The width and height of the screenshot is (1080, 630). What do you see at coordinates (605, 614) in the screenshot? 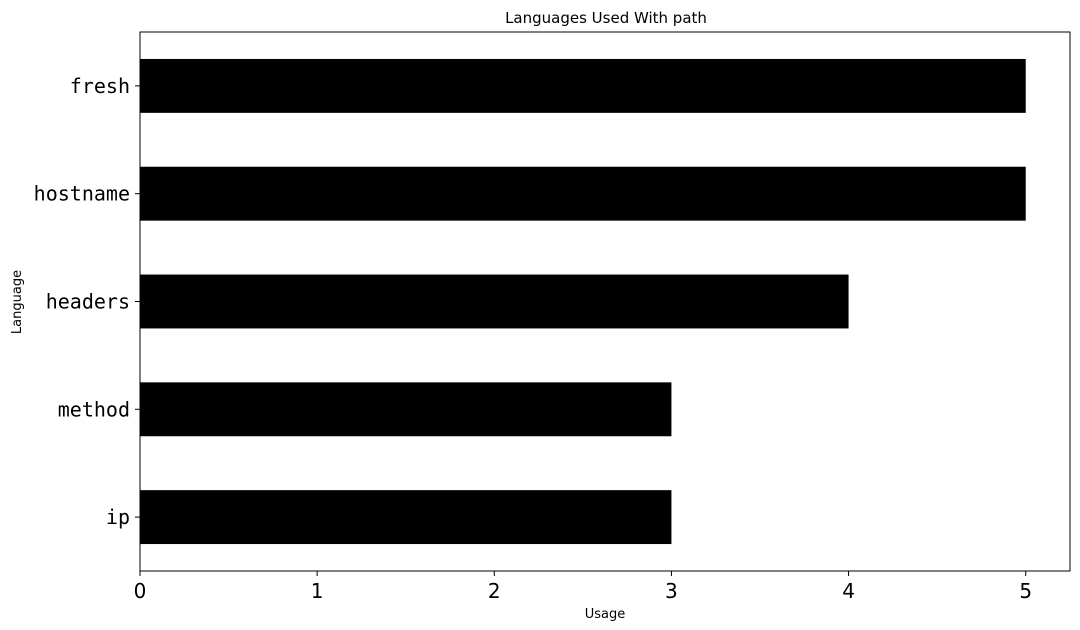
I see `x-axis-label: Usage` at bounding box center [605, 614].